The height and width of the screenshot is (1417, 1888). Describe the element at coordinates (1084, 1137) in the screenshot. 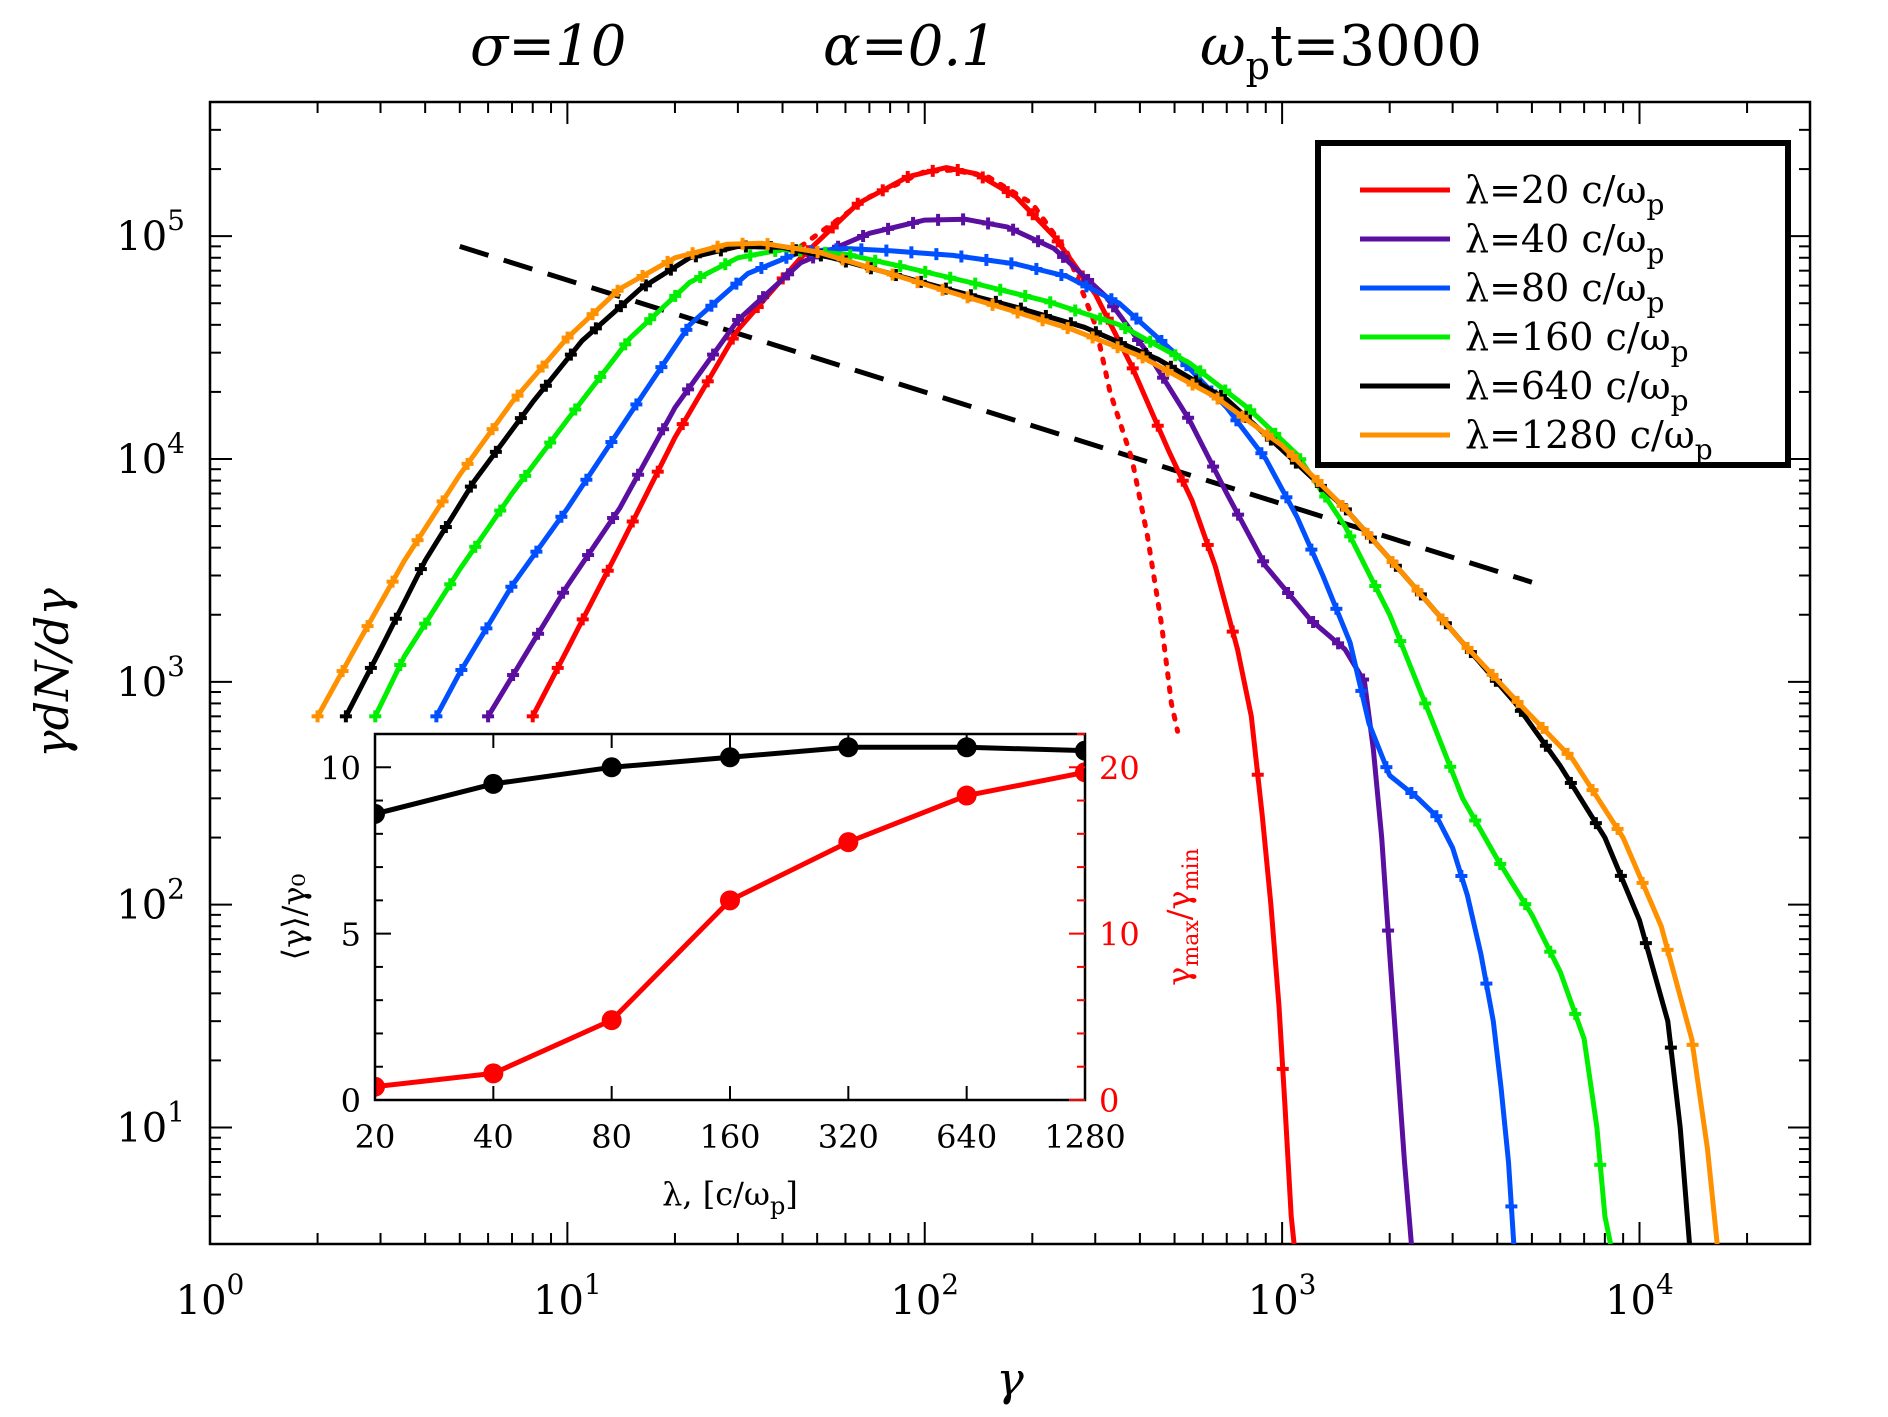

I see `inset-x-tick-label: 1280` at that location.